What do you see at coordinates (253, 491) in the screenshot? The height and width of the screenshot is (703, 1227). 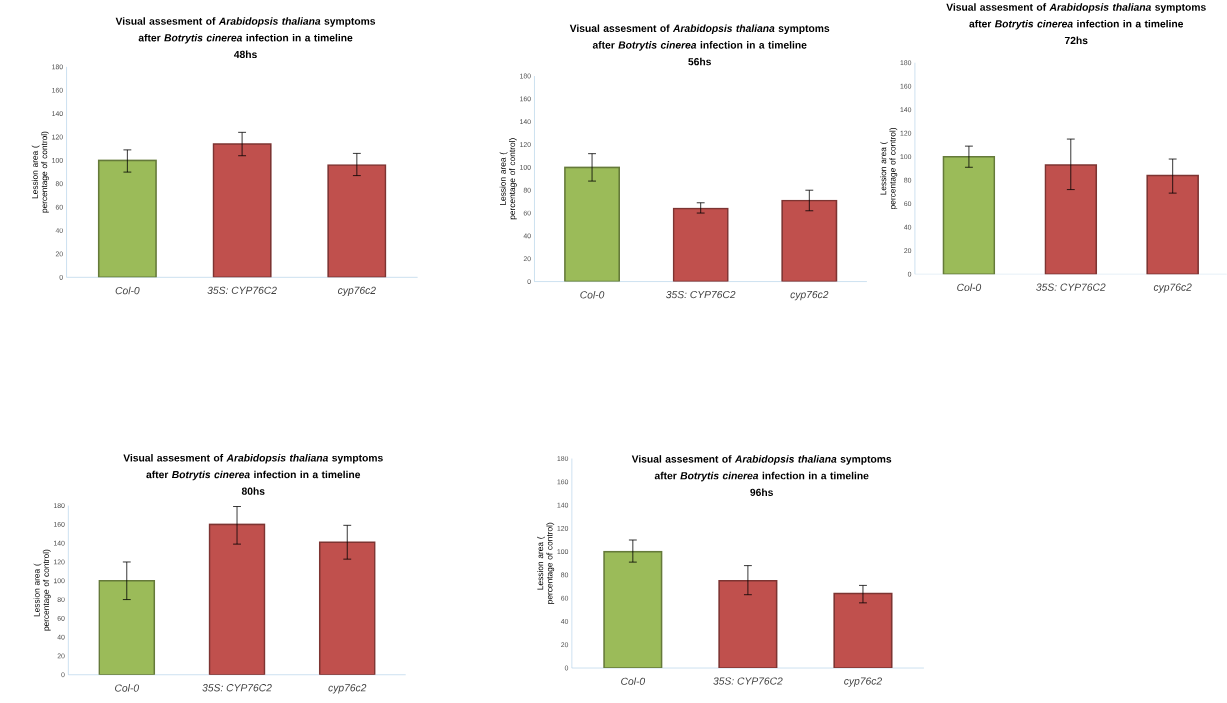 I see `chart-subtitle: 80hs` at bounding box center [253, 491].